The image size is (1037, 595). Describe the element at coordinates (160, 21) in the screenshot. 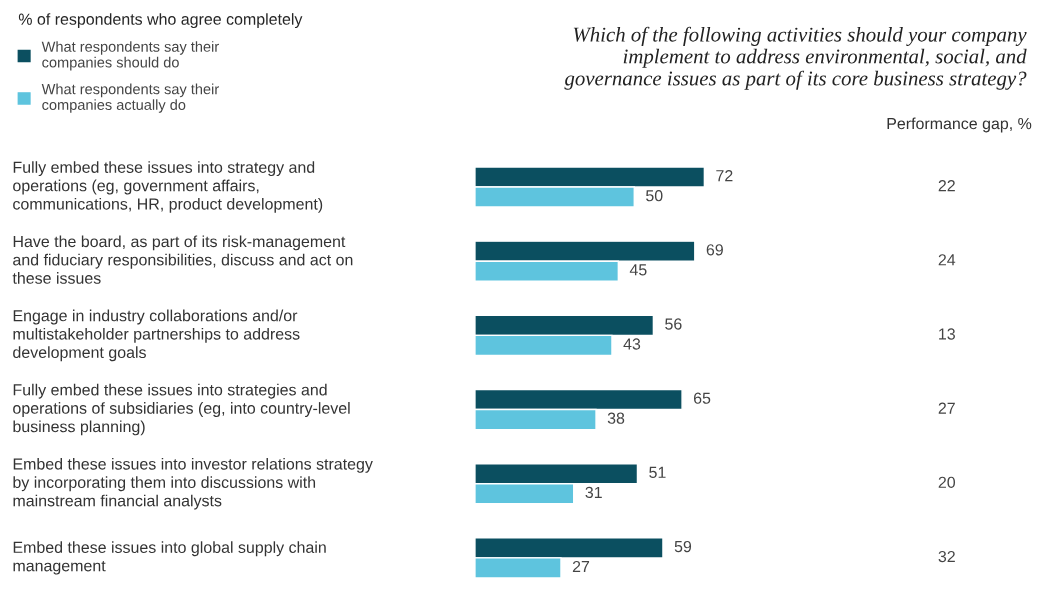

I see `legend-title: % of respondents who agree completely` at that location.